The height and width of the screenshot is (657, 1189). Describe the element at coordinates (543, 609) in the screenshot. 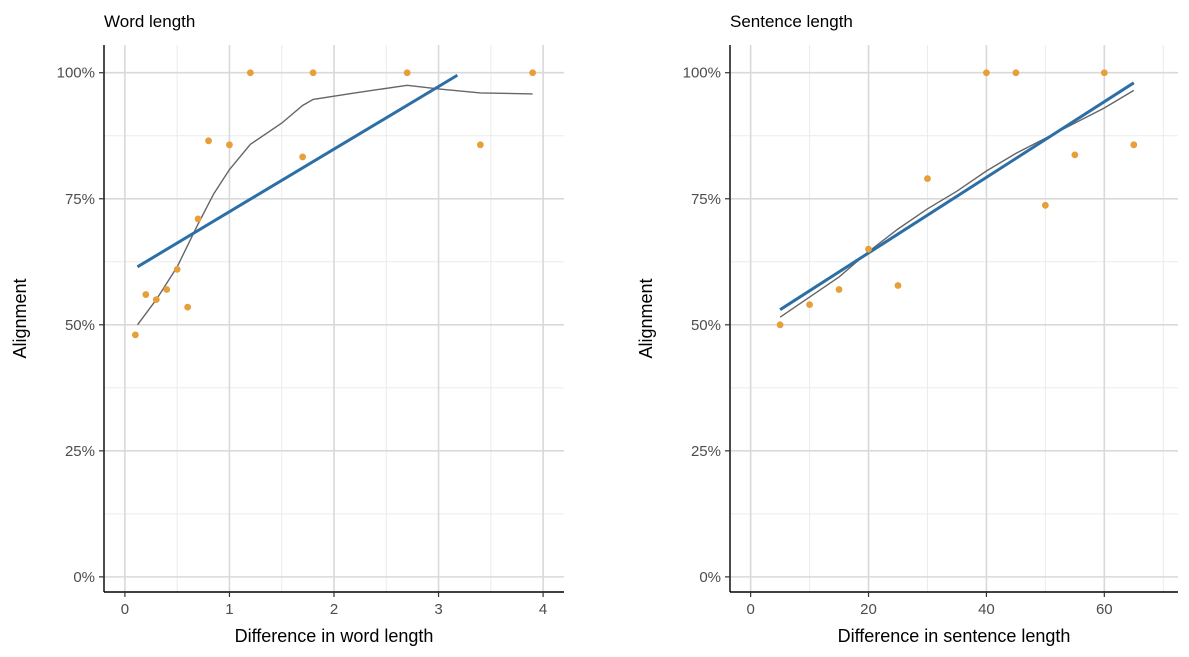

I see `x-tick-label: 4` at that location.